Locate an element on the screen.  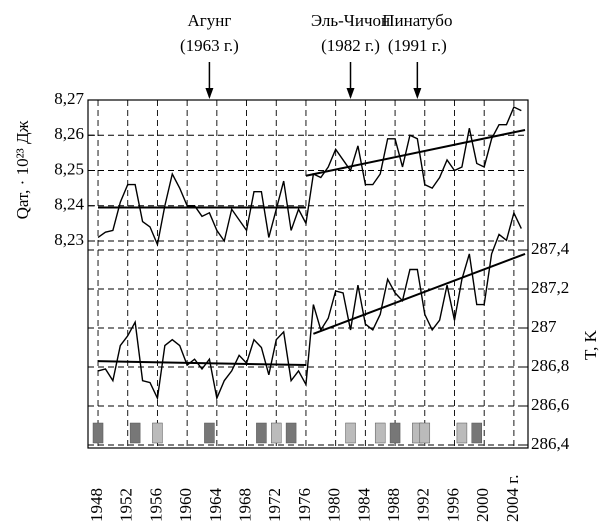
y2-tick-label: 286,4 is located at coordinates (550, 443).